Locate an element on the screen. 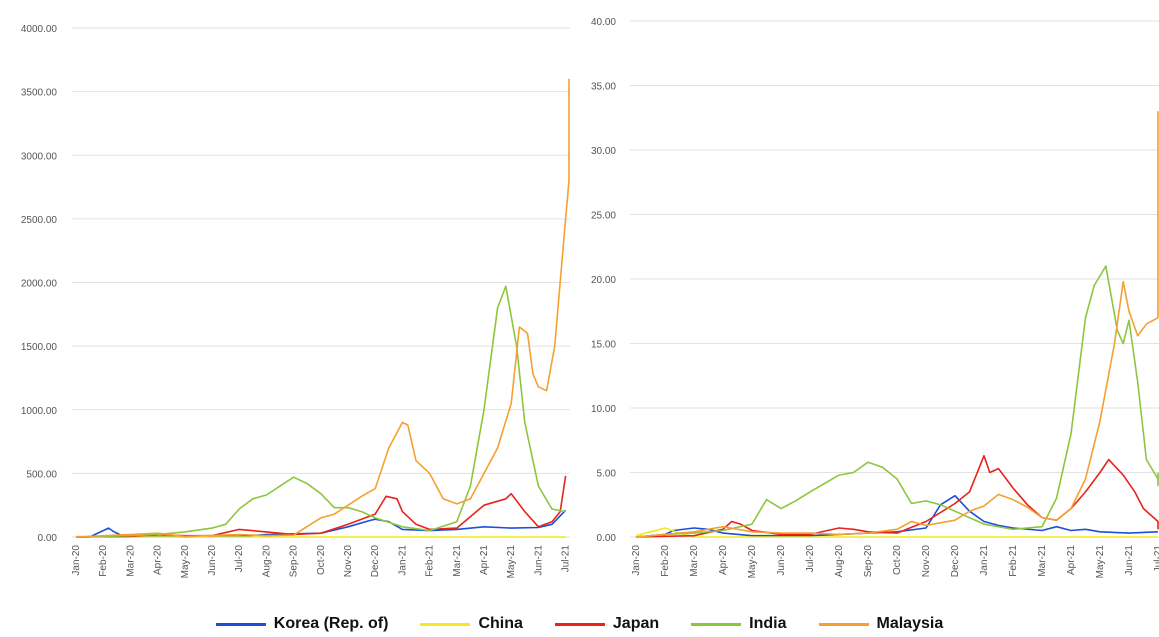  right-x-tick-label: Feb-20 is located at coordinates (665, 561).